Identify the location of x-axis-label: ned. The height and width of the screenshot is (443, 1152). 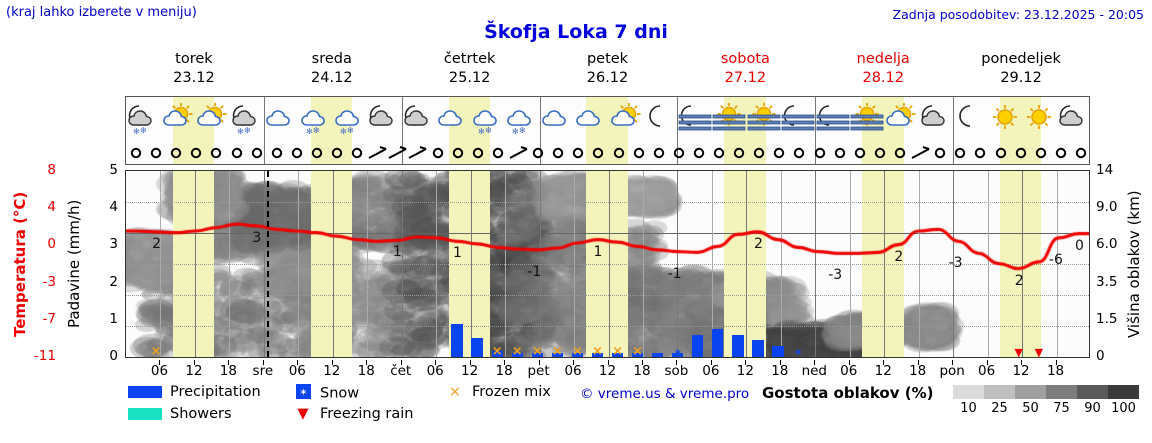
(814, 371).